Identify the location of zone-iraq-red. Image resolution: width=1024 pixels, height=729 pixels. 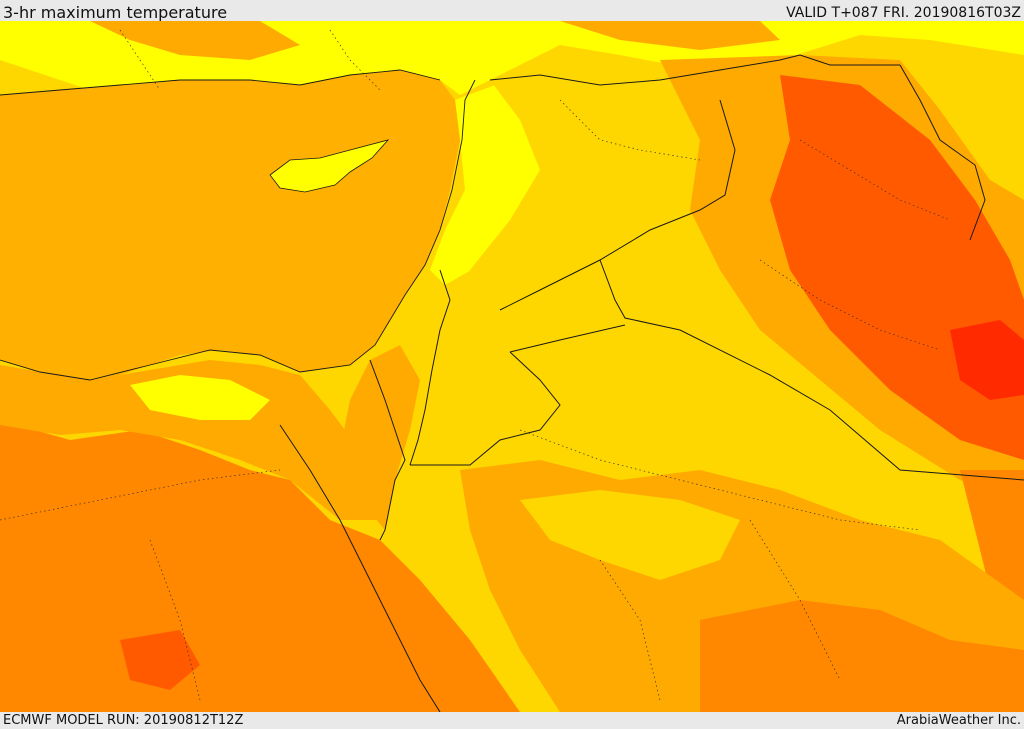
(987, 360).